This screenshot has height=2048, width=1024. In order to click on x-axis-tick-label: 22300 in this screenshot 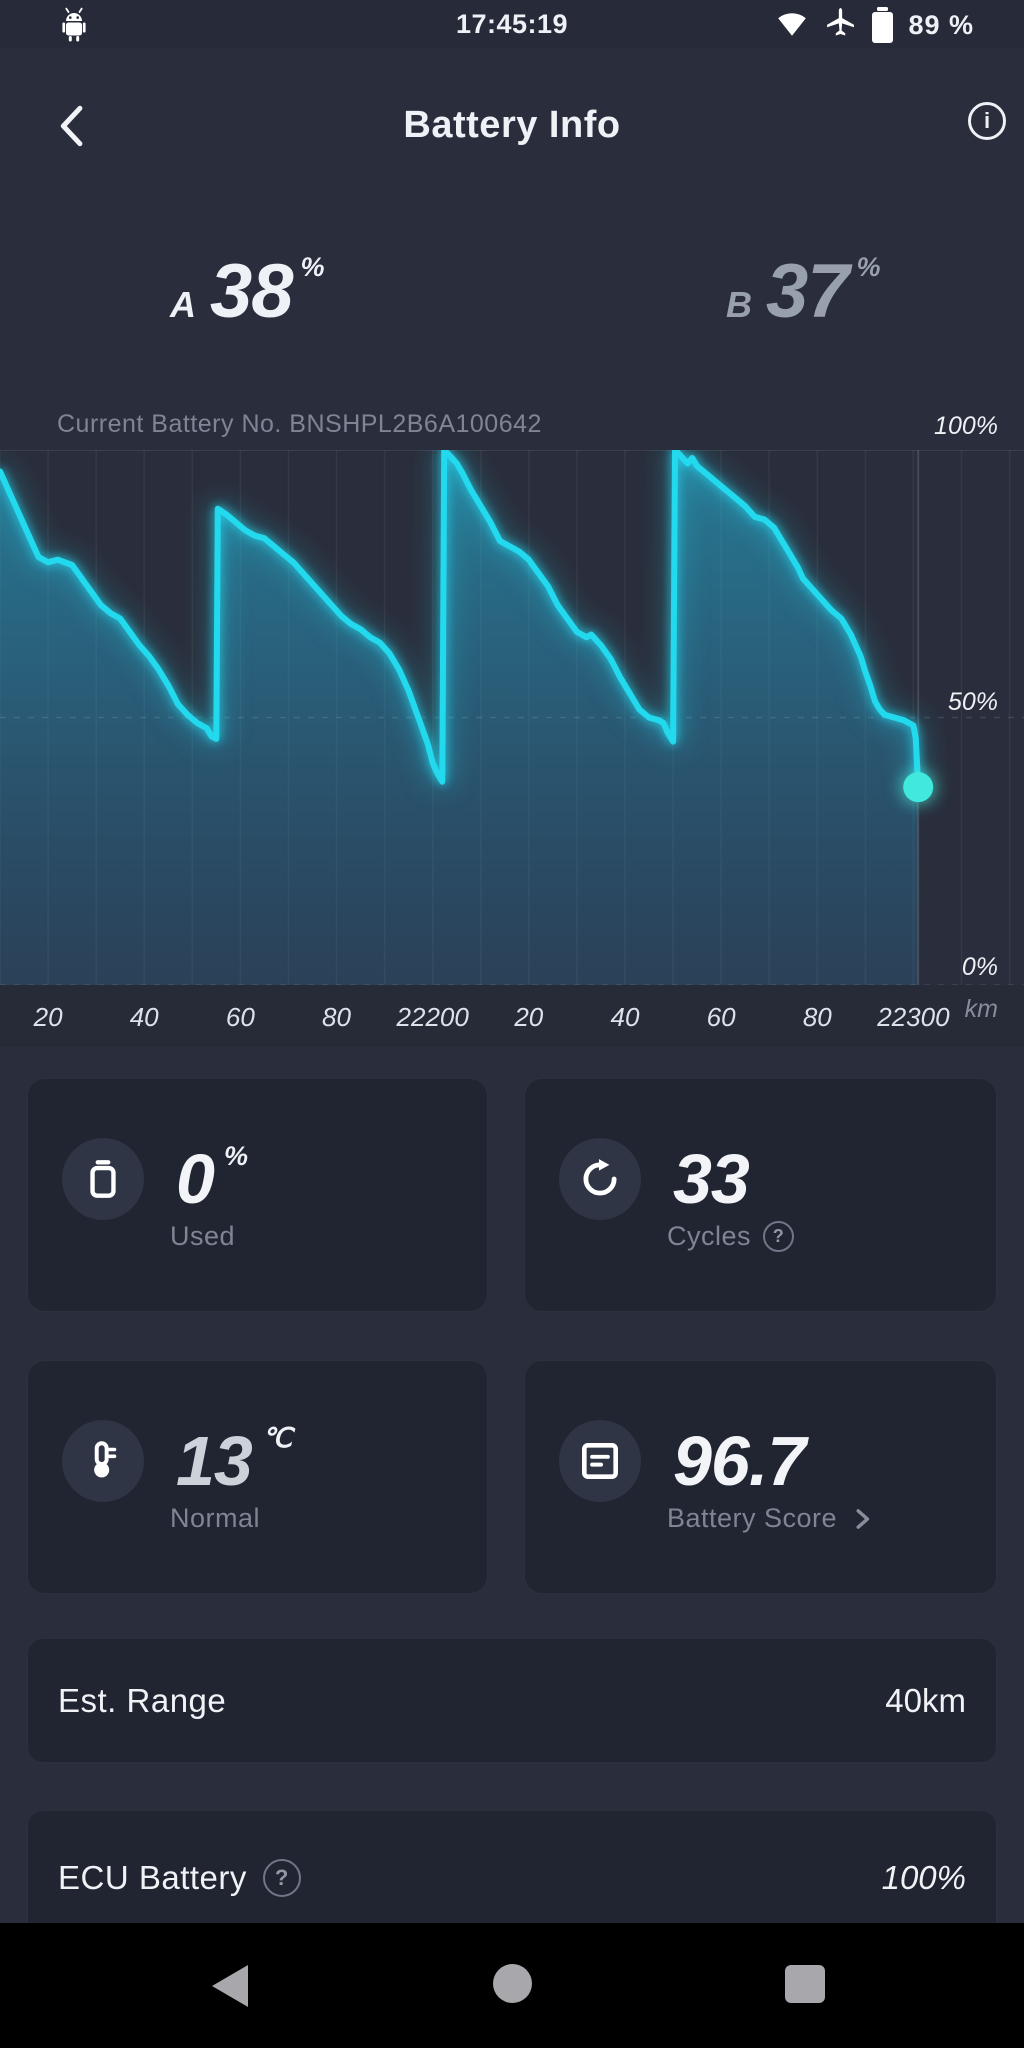, I will do `click(913, 1017)`.